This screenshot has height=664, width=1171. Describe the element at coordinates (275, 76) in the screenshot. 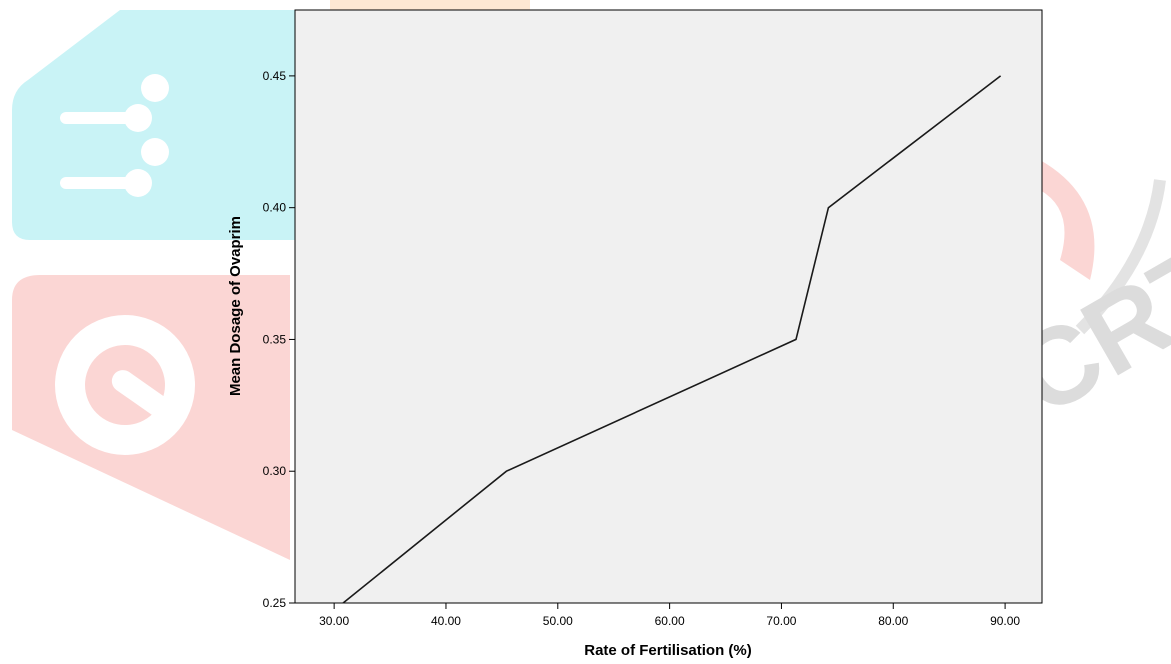

I see `y-tick-label: 0.45` at that location.